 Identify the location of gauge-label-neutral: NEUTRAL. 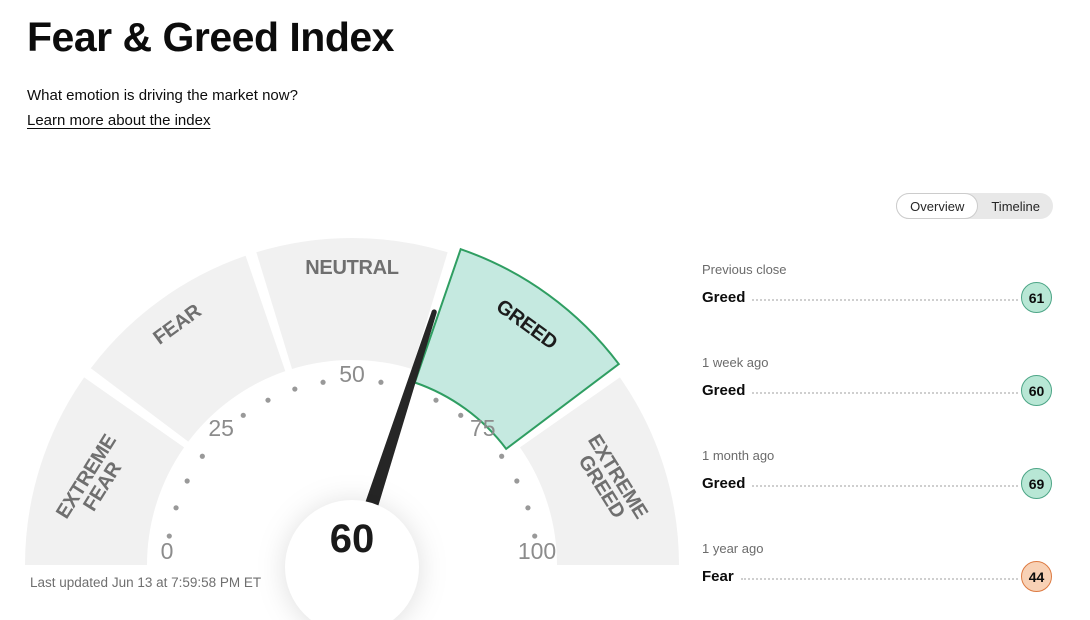
(352, 268).